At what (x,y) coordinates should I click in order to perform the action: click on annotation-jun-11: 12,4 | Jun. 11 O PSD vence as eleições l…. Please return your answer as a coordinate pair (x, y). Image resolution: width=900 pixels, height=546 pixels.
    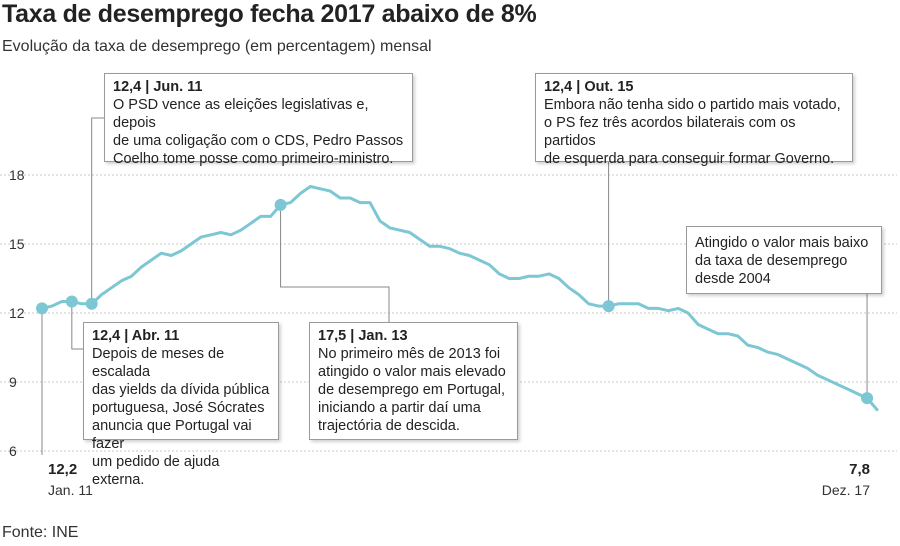
    Looking at the image, I should click on (258, 120).